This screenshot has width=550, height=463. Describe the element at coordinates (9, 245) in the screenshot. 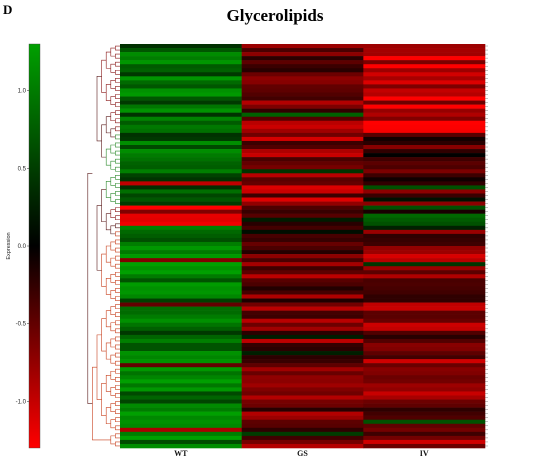

I see `colorbar-title: Expression` at that location.